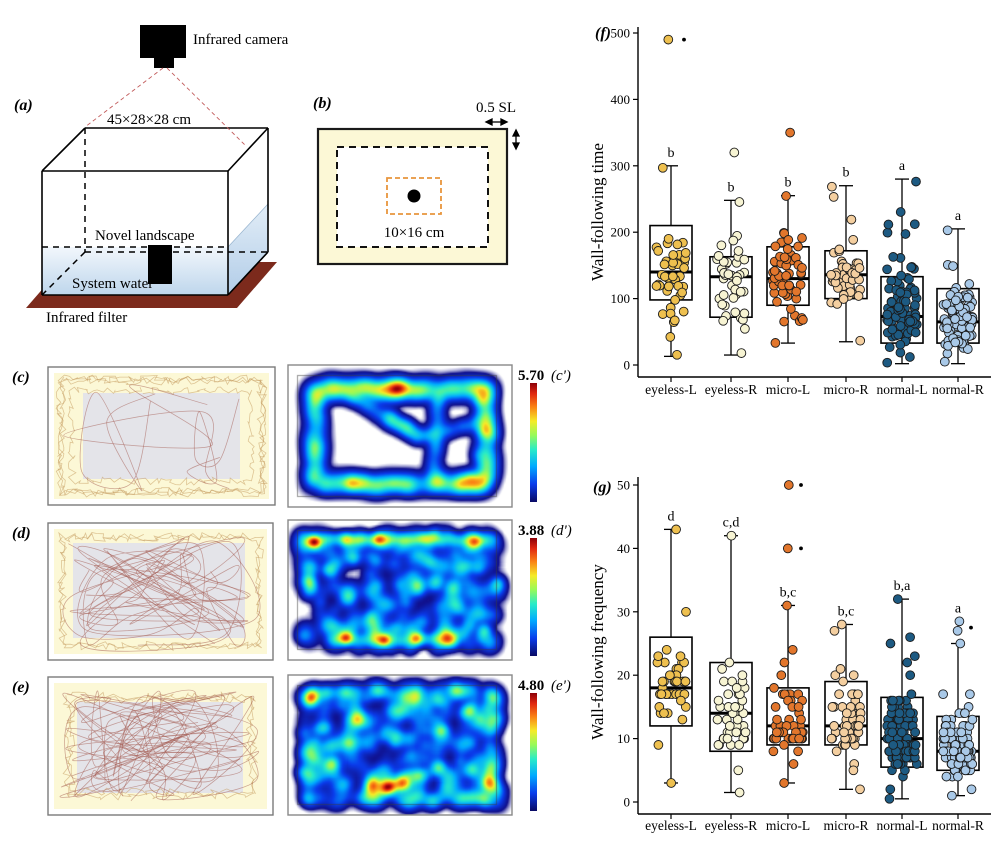  Describe the element at coordinates (533, 597) in the screenshot. I see `colorbar-d-prime` at that location.